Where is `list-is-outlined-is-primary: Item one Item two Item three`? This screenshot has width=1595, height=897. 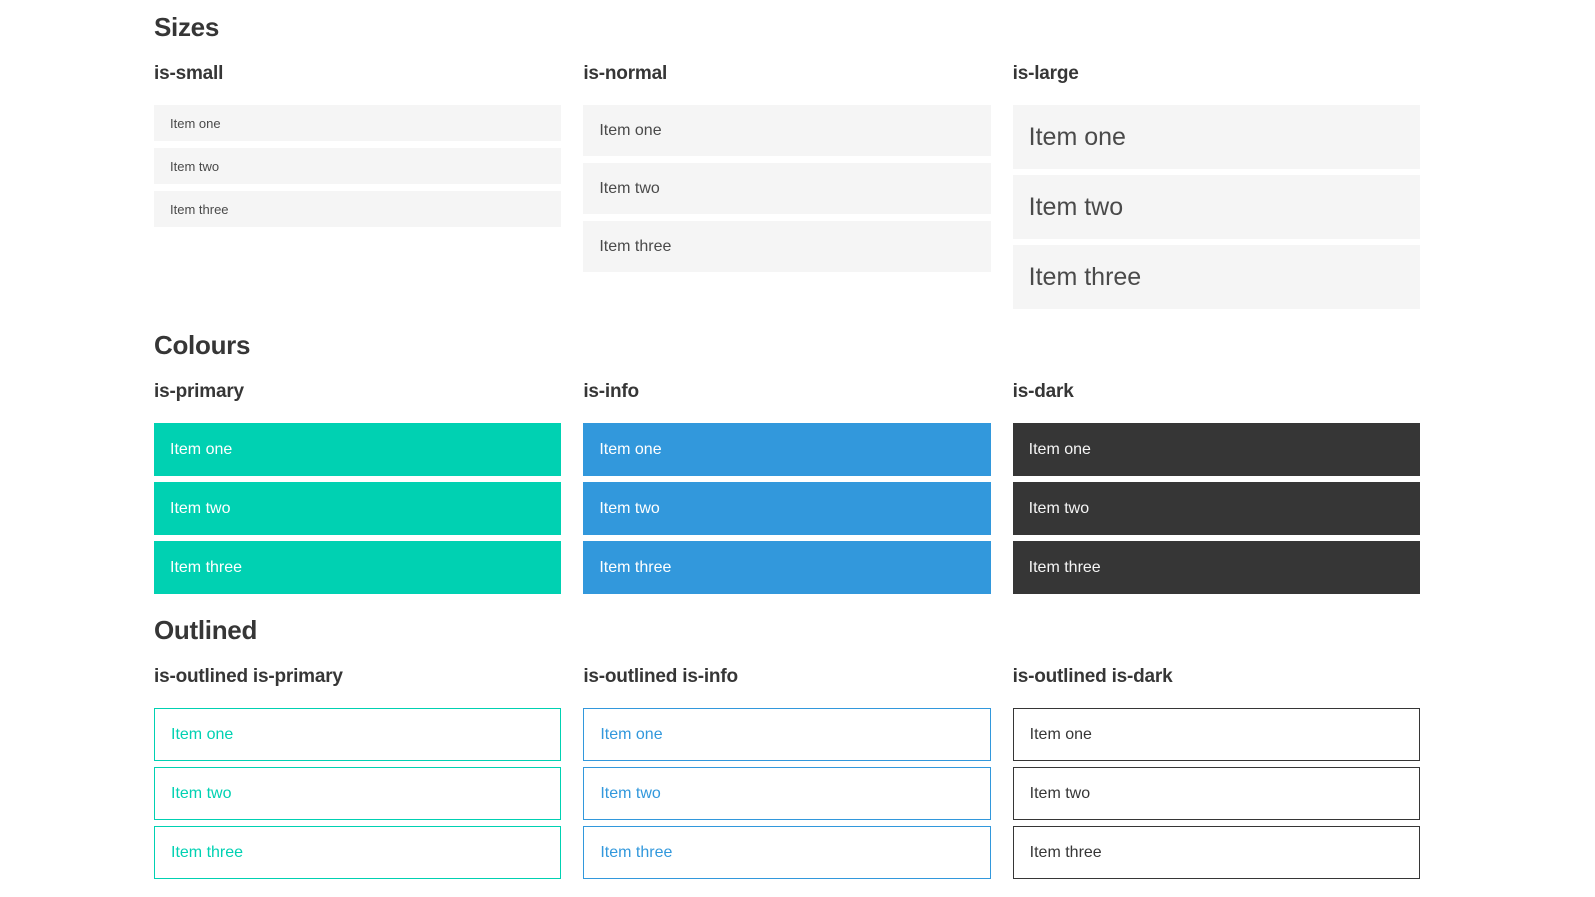
list-is-outlined-is-primary: Item one Item two Item three is located at coordinates (358, 796).